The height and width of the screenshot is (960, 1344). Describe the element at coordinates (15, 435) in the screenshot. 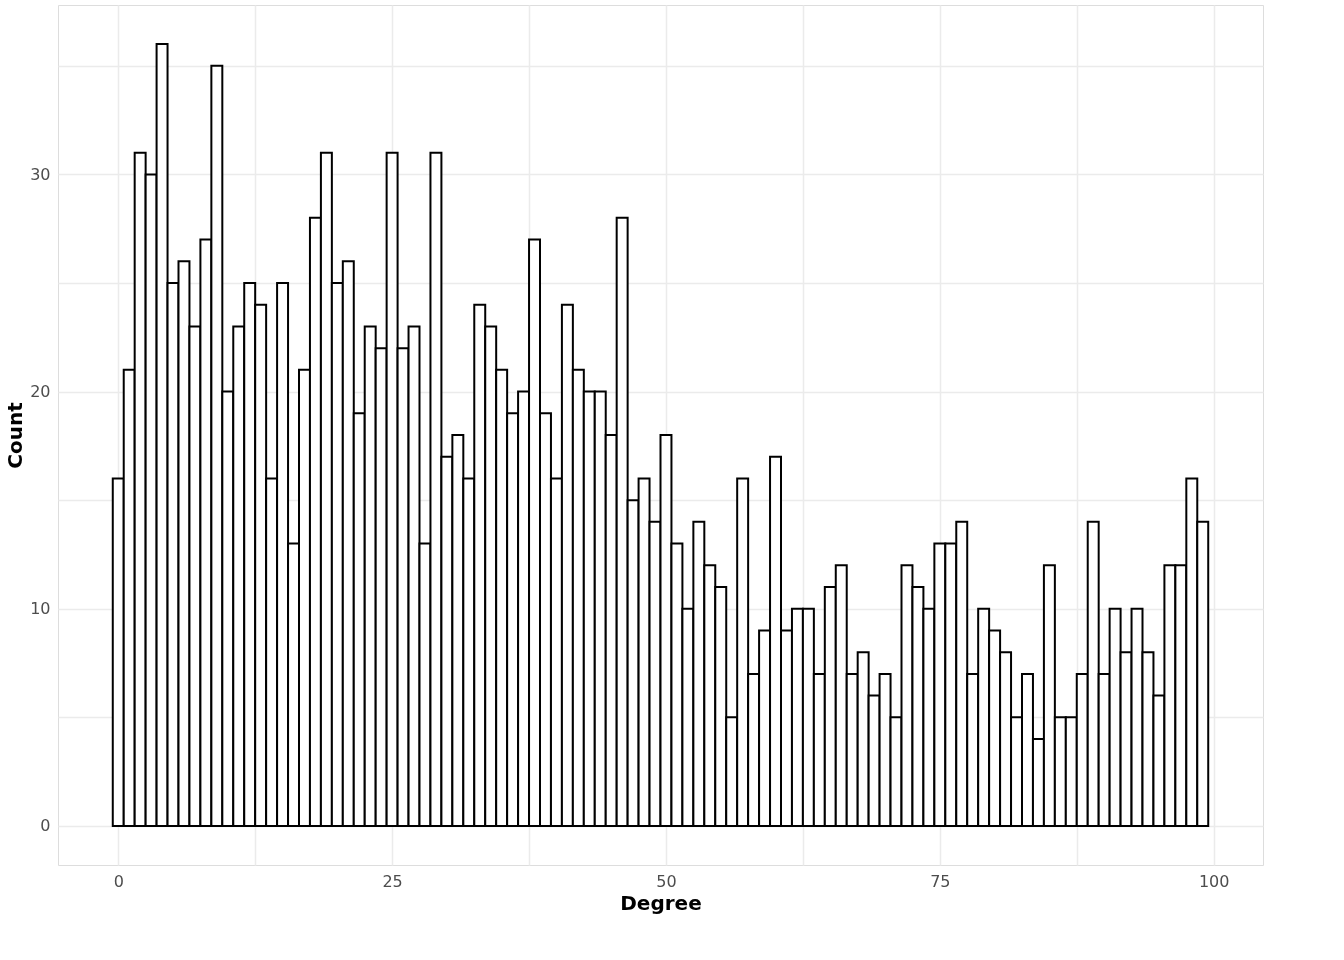

I see `y-axis-title: Count` at that location.